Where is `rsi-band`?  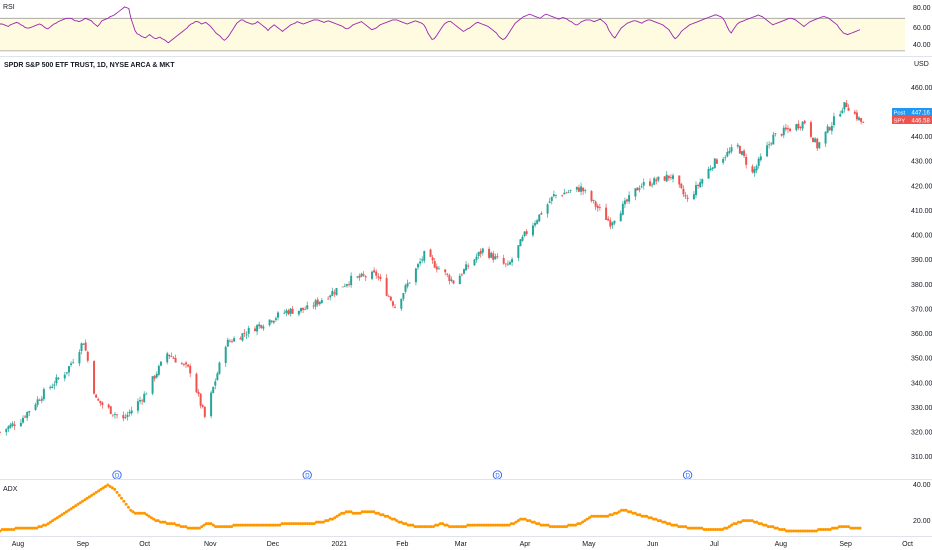 rsi-band is located at coordinates (452, 34).